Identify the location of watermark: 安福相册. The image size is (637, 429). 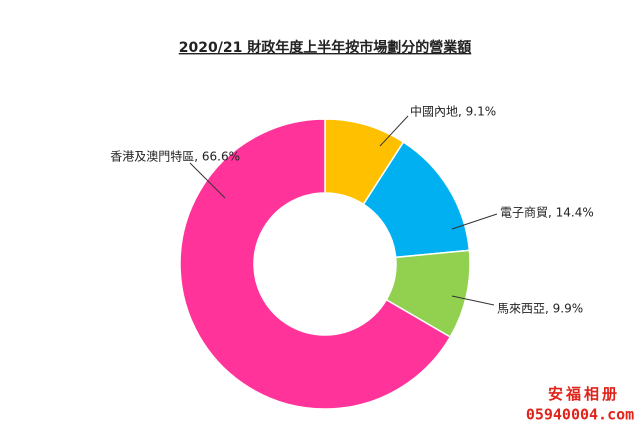
(584, 394).